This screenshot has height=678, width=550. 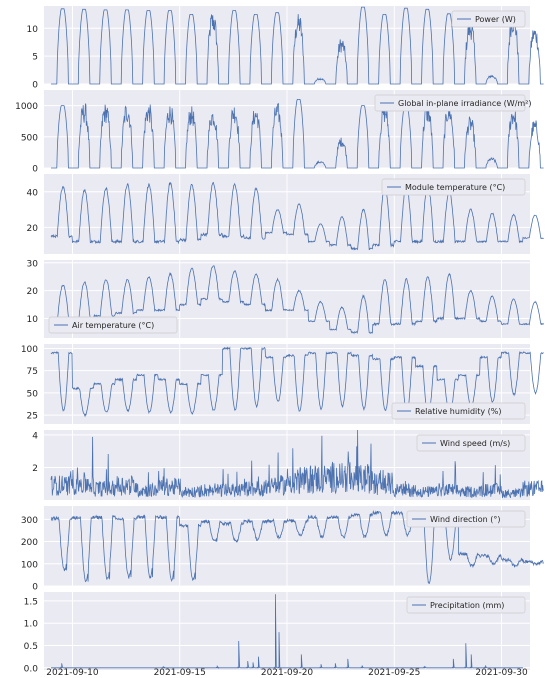 I want to click on legend-label: Precipitation (mm), so click(x=467, y=605).